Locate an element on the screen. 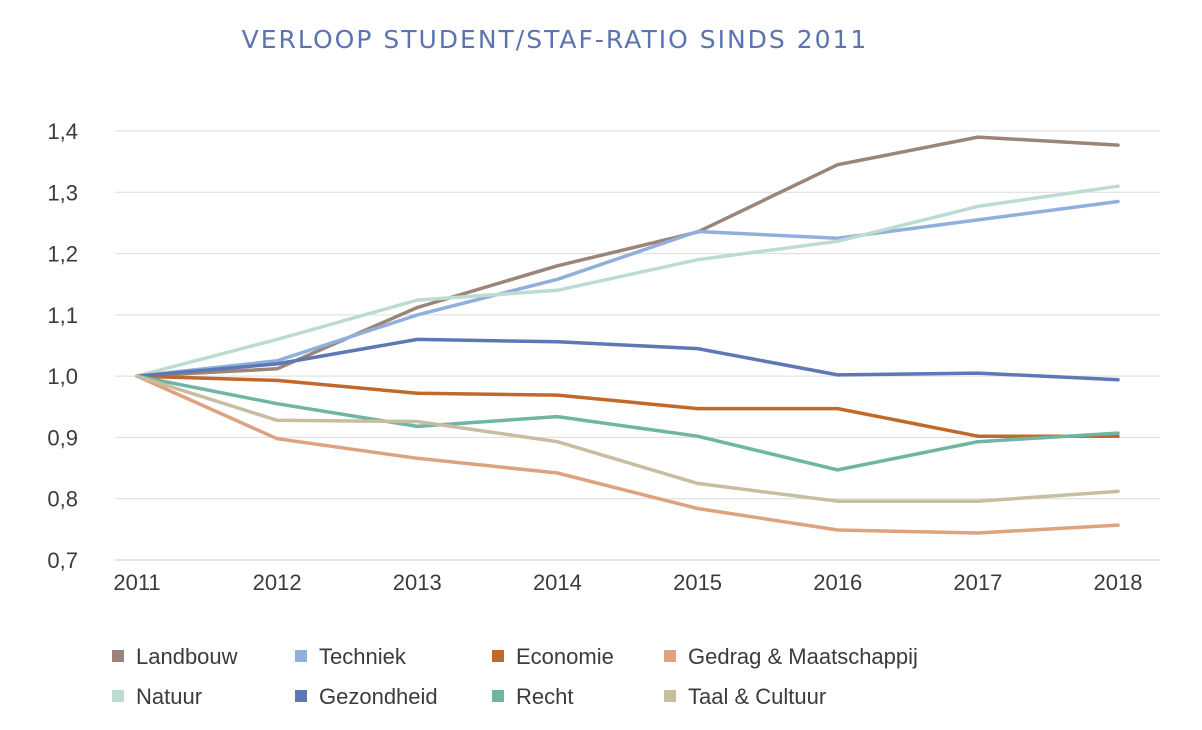  y-tick-label: 0,9 is located at coordinates (62, 437).